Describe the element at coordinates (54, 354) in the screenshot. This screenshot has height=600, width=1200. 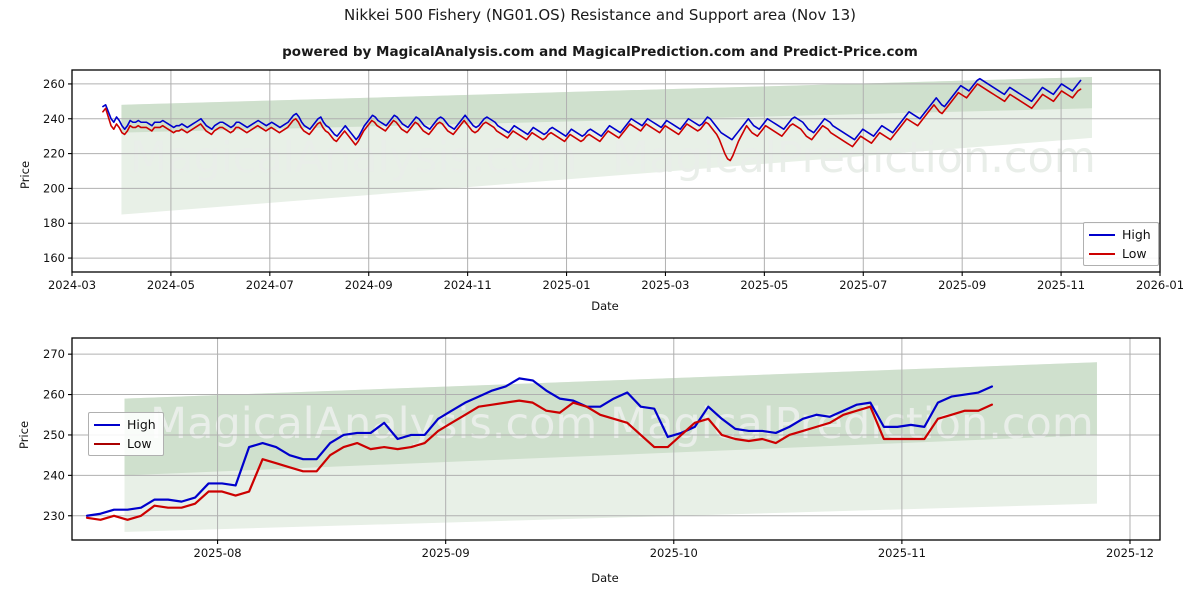
I see `svg-text: 270` at that location.